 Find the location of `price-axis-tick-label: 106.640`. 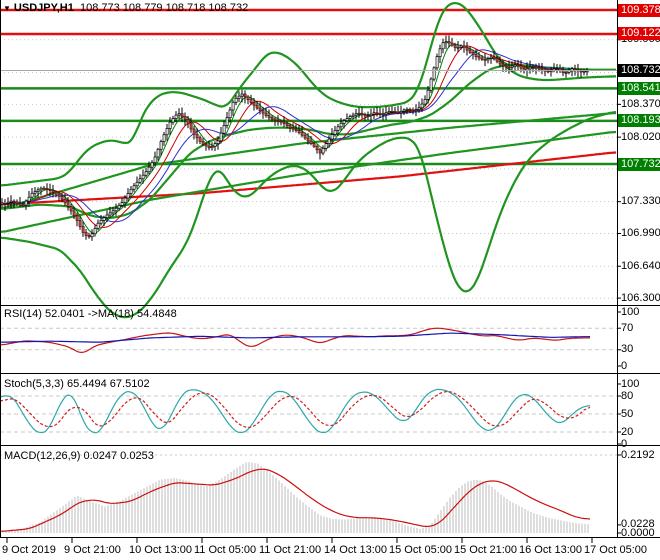

price-axis-tick-label: 106.640 is located at coordinates (640, 265).